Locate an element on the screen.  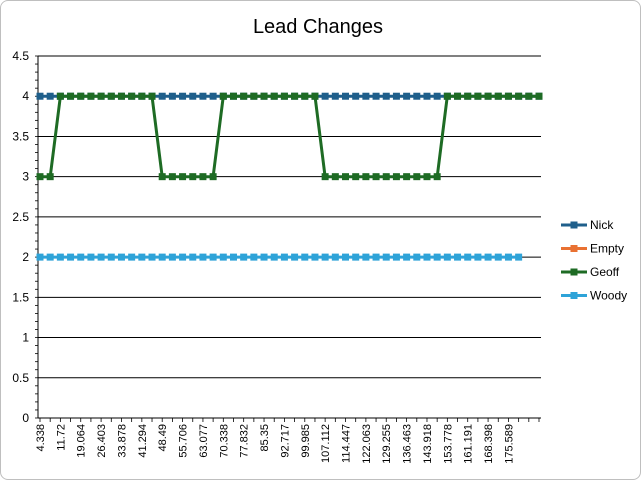
y-tick-label: 4 is located at coordinates (25, 96).